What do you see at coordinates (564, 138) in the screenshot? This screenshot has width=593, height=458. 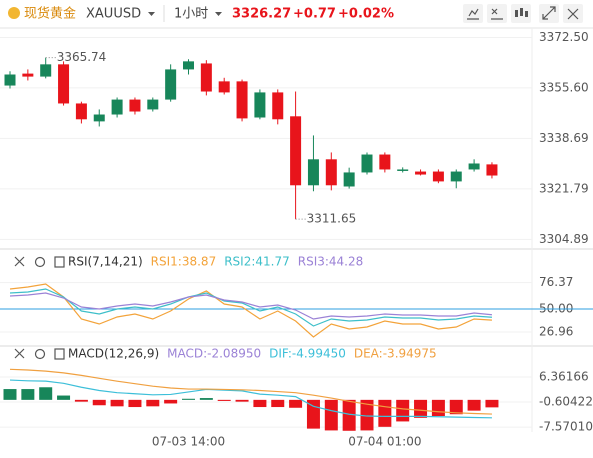 I see `y-tick-label: 3338.69` at bounding box center [564, 138].